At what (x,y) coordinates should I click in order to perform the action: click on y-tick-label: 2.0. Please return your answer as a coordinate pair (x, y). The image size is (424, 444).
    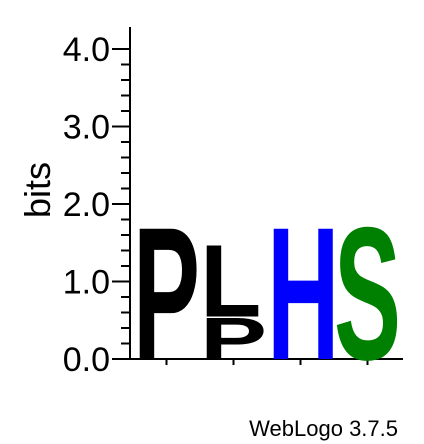
    Looking at the image, I should click on (86, 205).